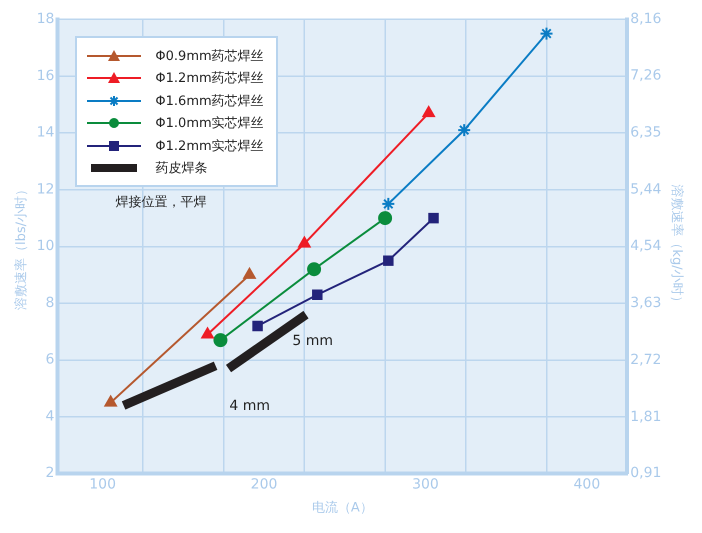  What do you see at coordinates (313, 341) in the screenshot?
I see `annotation: 5 mm` at bounding box center [313, 341].